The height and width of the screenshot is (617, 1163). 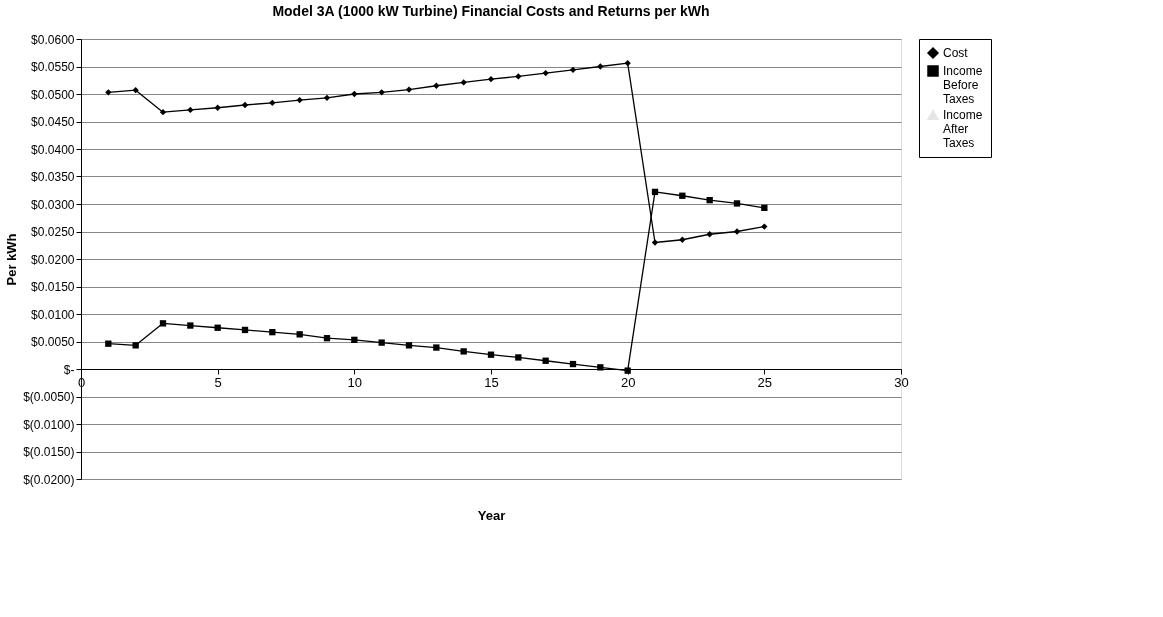 What do you see at coordinates (53, 39) in the screenshot?
I see `y-tick-label: $0.0600` at bounding box center [53, 39].